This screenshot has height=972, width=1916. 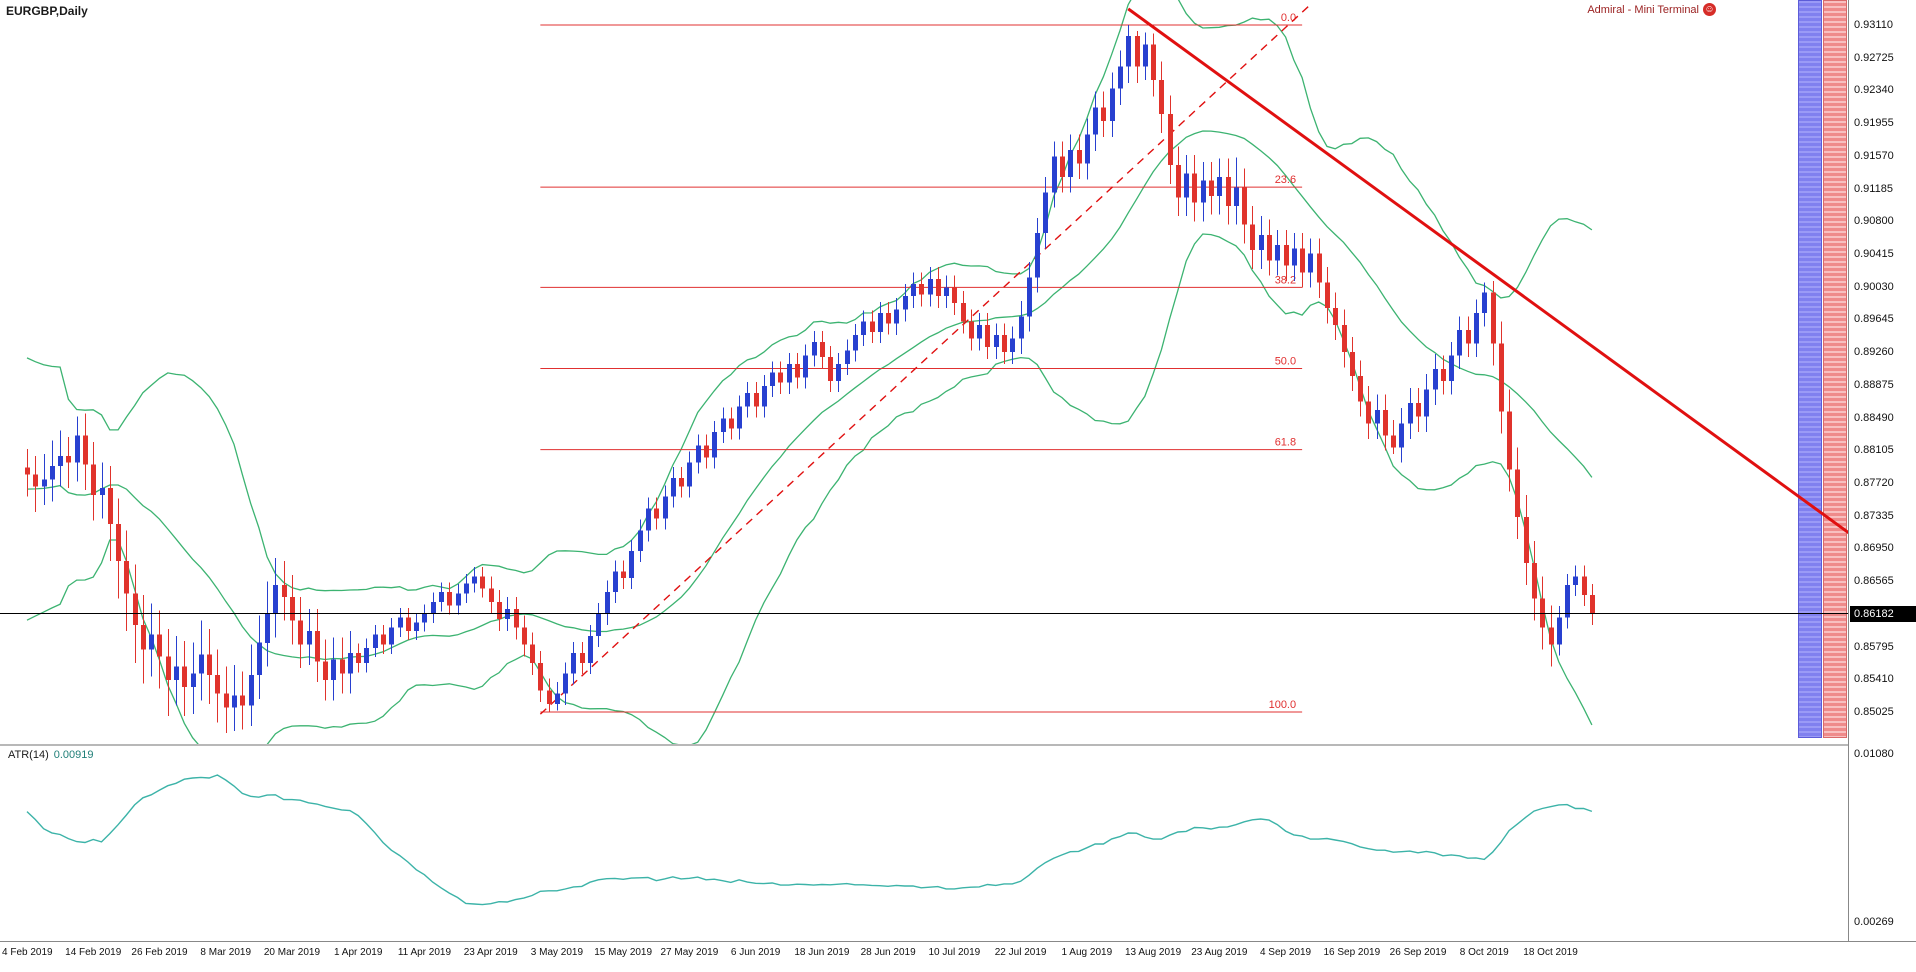 I want to click on time-axis-label: 15 May 2019, so click(x=623, y=952).